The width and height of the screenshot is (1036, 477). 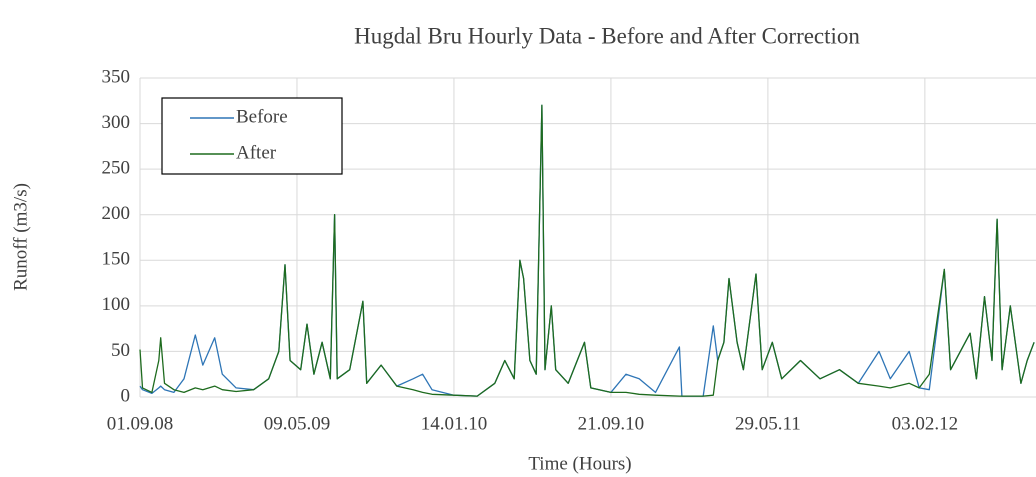 I want to click on x-tick-label: 03.02.12, so click(x=925, y=423).